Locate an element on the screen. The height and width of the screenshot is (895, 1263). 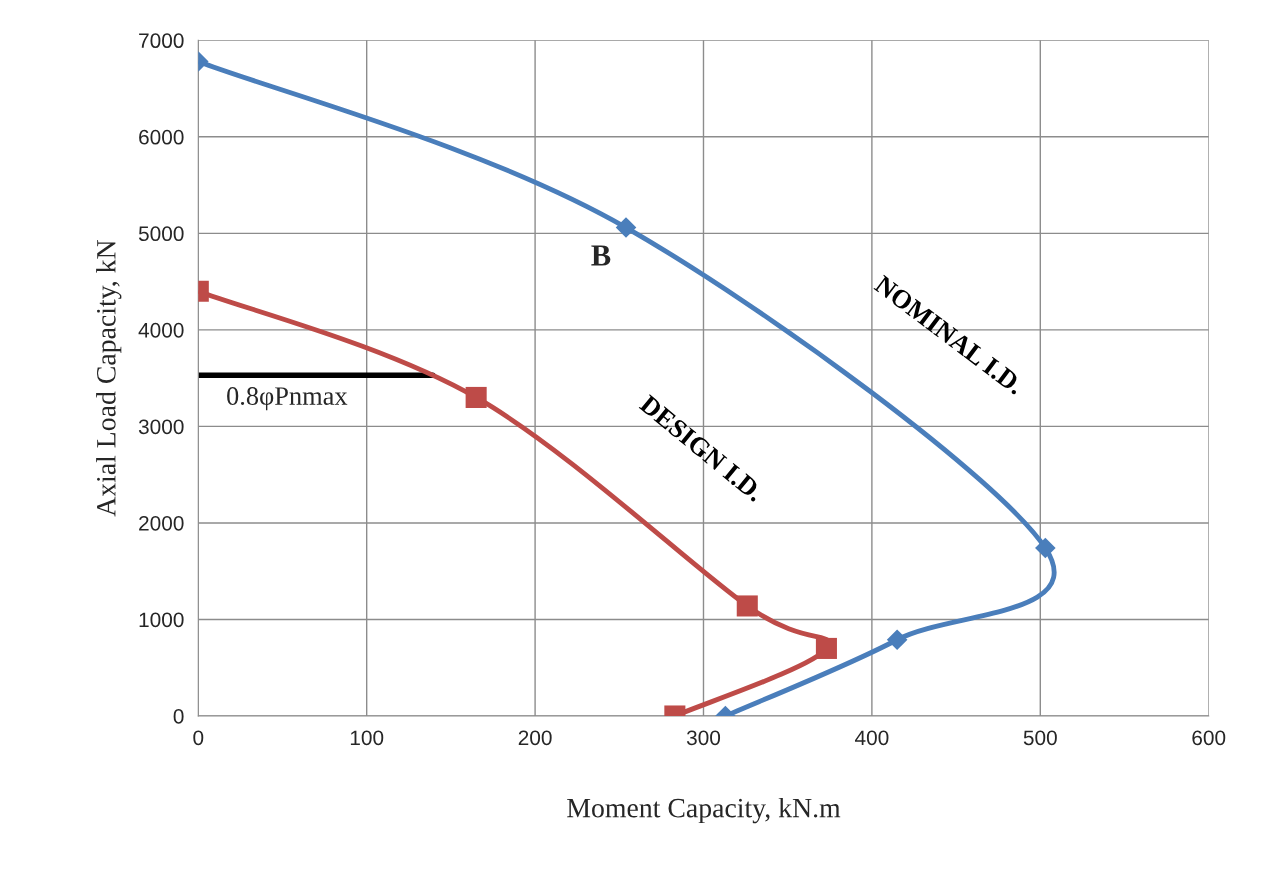
x-tick-label: 300 is located at coordinates (703, 738).